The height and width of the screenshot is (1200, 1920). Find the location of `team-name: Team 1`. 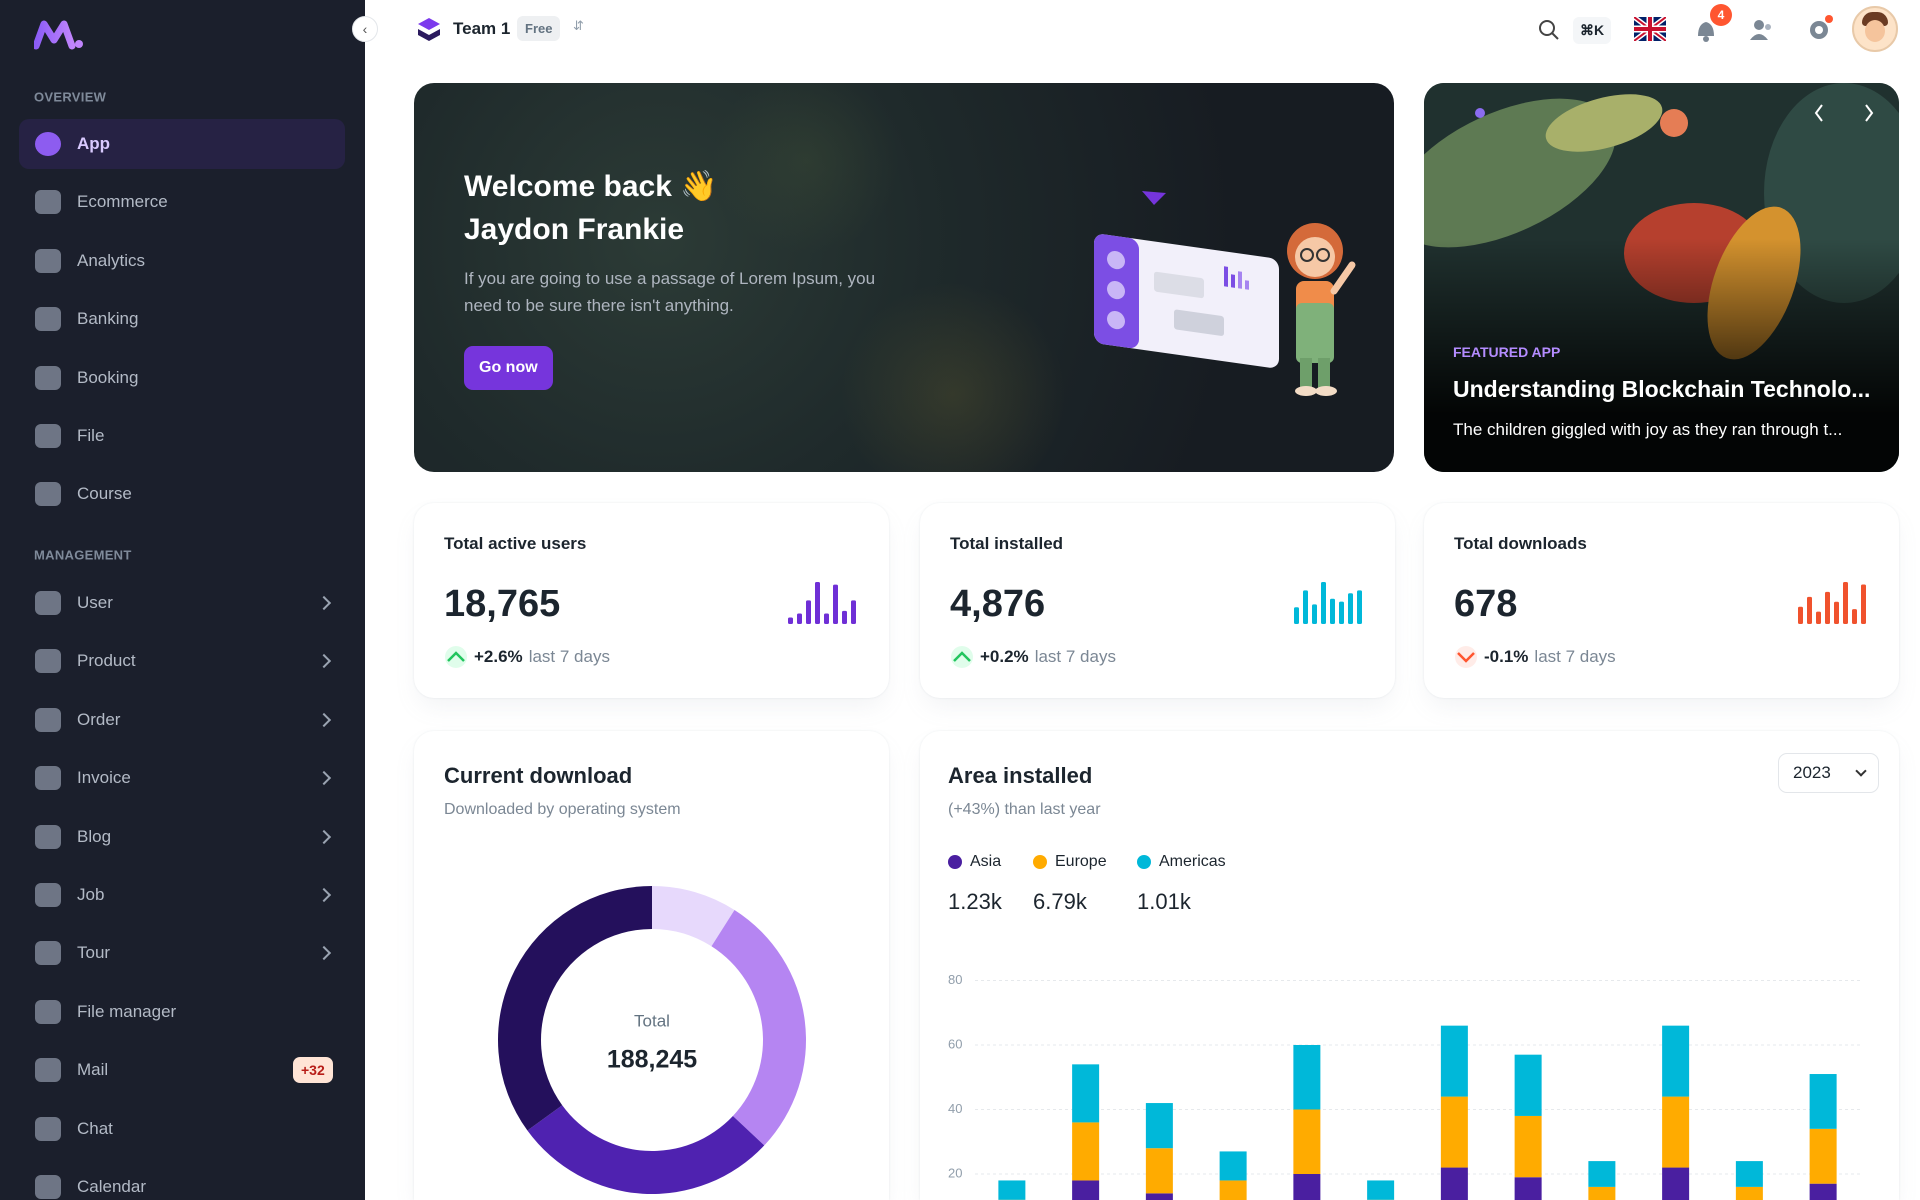

team-name: Team 1 is located at coordinates (482, 28).